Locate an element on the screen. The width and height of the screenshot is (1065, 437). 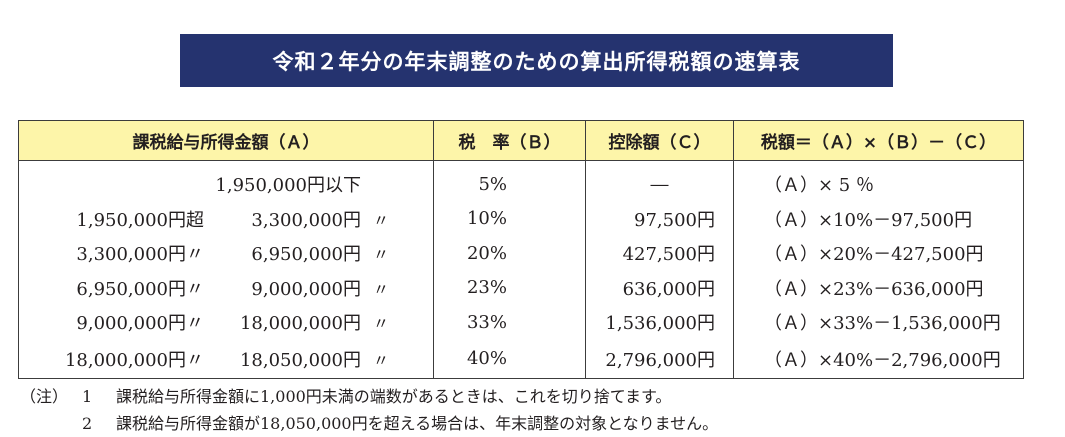
income-range-cell: 3,300,000円〃 6,950,000円〃 is located at coordinates (226, 253).